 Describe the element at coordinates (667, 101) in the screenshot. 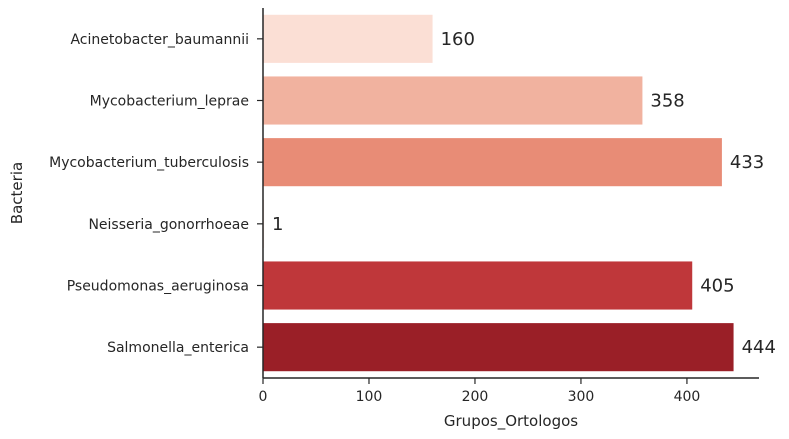

I see `bar-value-label: 358` at that location.